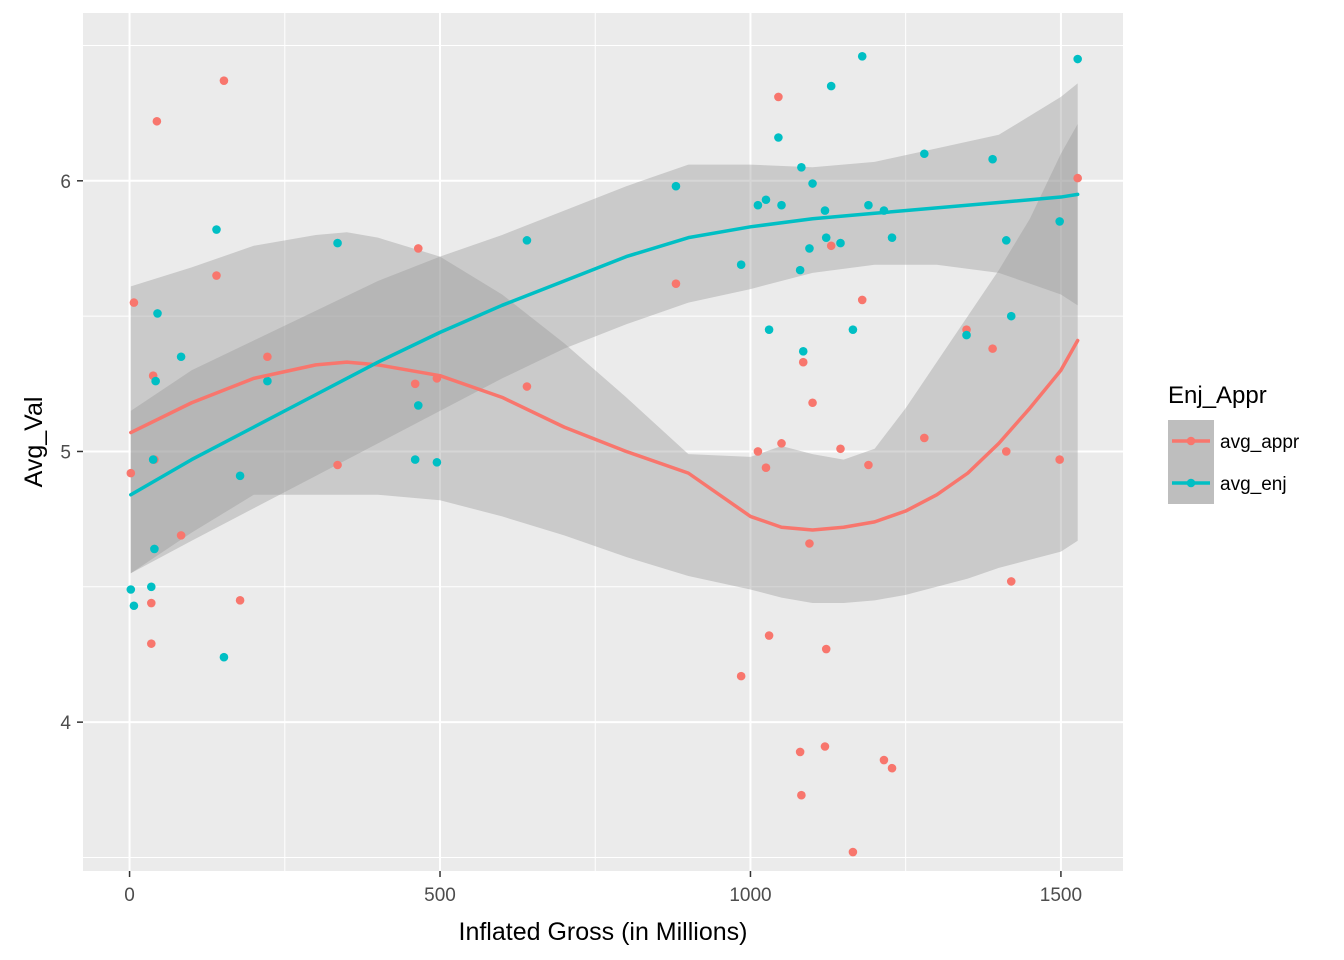  What do you see at coordinates (65, 452) in the screenshot?
I see `y-tick-label: 5` at bounding box center [65, 452].